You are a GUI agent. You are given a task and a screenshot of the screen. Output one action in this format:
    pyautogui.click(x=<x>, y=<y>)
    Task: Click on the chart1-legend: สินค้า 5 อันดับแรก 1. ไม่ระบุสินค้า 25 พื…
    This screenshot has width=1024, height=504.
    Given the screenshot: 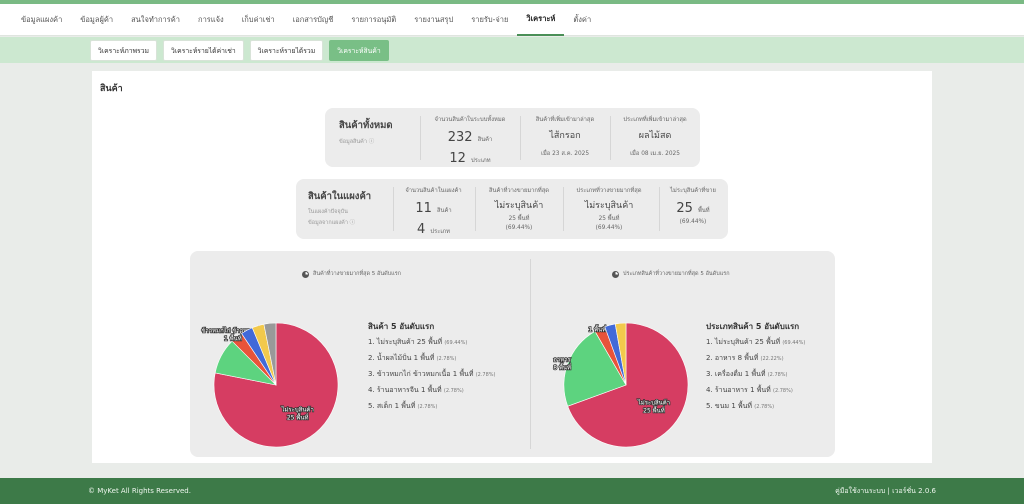 What is the action you would take?
    pyautogui.click(x=431, y=368)
    